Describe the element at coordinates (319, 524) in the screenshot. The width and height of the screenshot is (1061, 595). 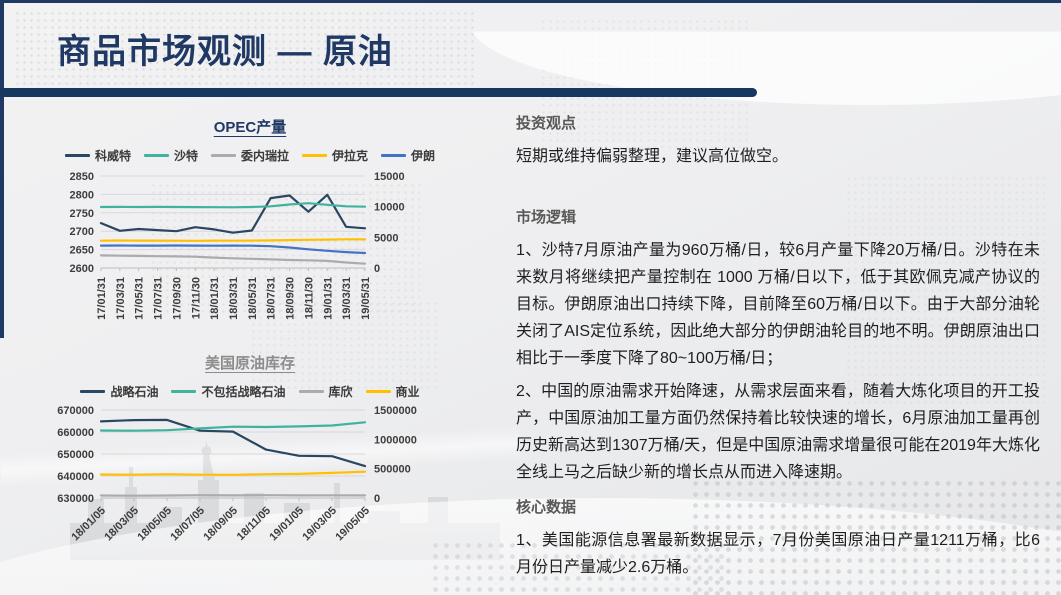
I see `svg-text: 19/03/05` at that location.